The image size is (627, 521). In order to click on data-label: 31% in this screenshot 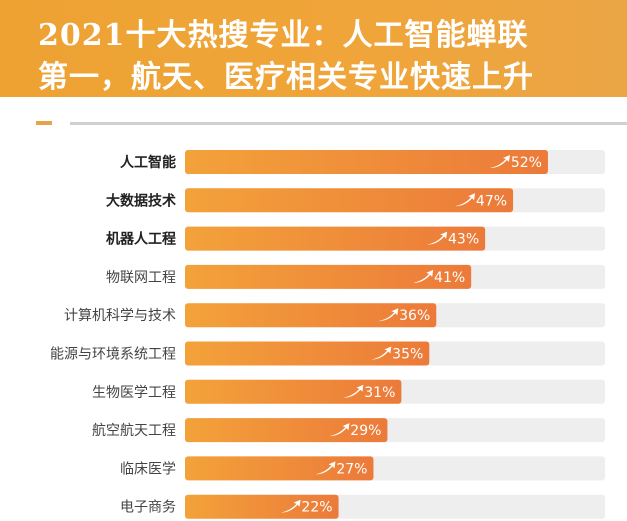, I will do `click(379, 393)`.